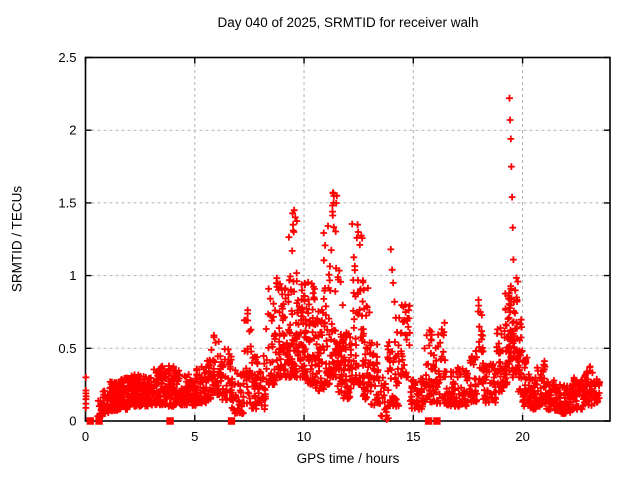 The image size is (640, 480). What do you see at coordinates (348, 458) in the screenshot?
I see `x-axis-label: GPS time / hours` at bounding box center [348, 458].